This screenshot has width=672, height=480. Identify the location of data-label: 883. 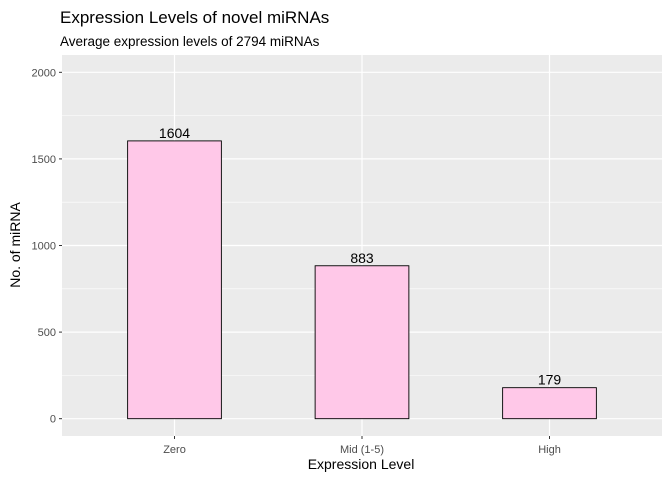
(362, 258).